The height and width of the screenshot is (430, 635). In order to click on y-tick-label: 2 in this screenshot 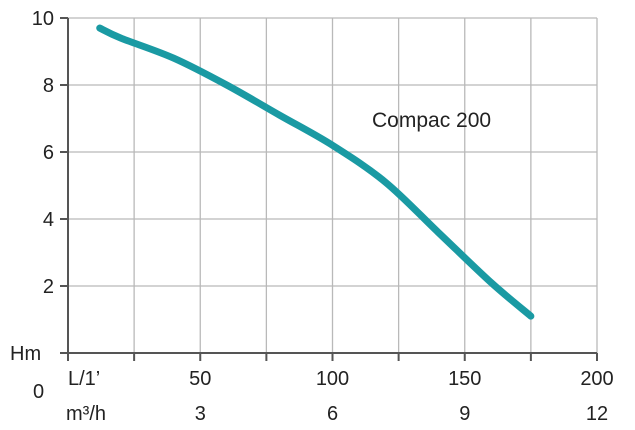, I will do `click(48, 287)`.